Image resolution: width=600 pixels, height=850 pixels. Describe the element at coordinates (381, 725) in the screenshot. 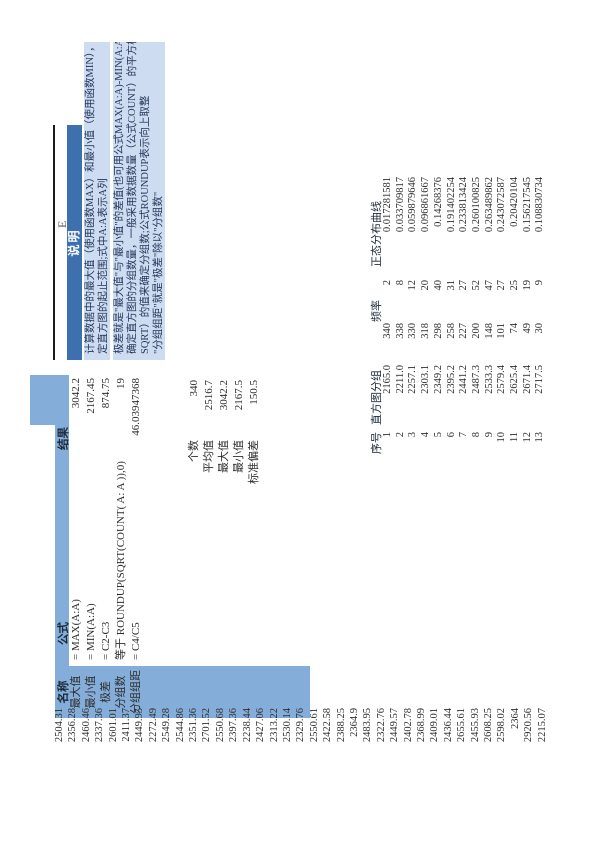

I see `cell: 2322.76` at that location.